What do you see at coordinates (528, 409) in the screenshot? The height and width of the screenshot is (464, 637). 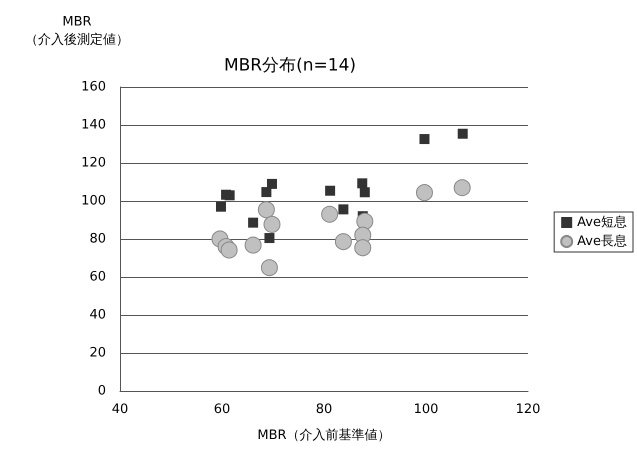 I see `x-tick-label: 120` at bounding box center [528, 409].